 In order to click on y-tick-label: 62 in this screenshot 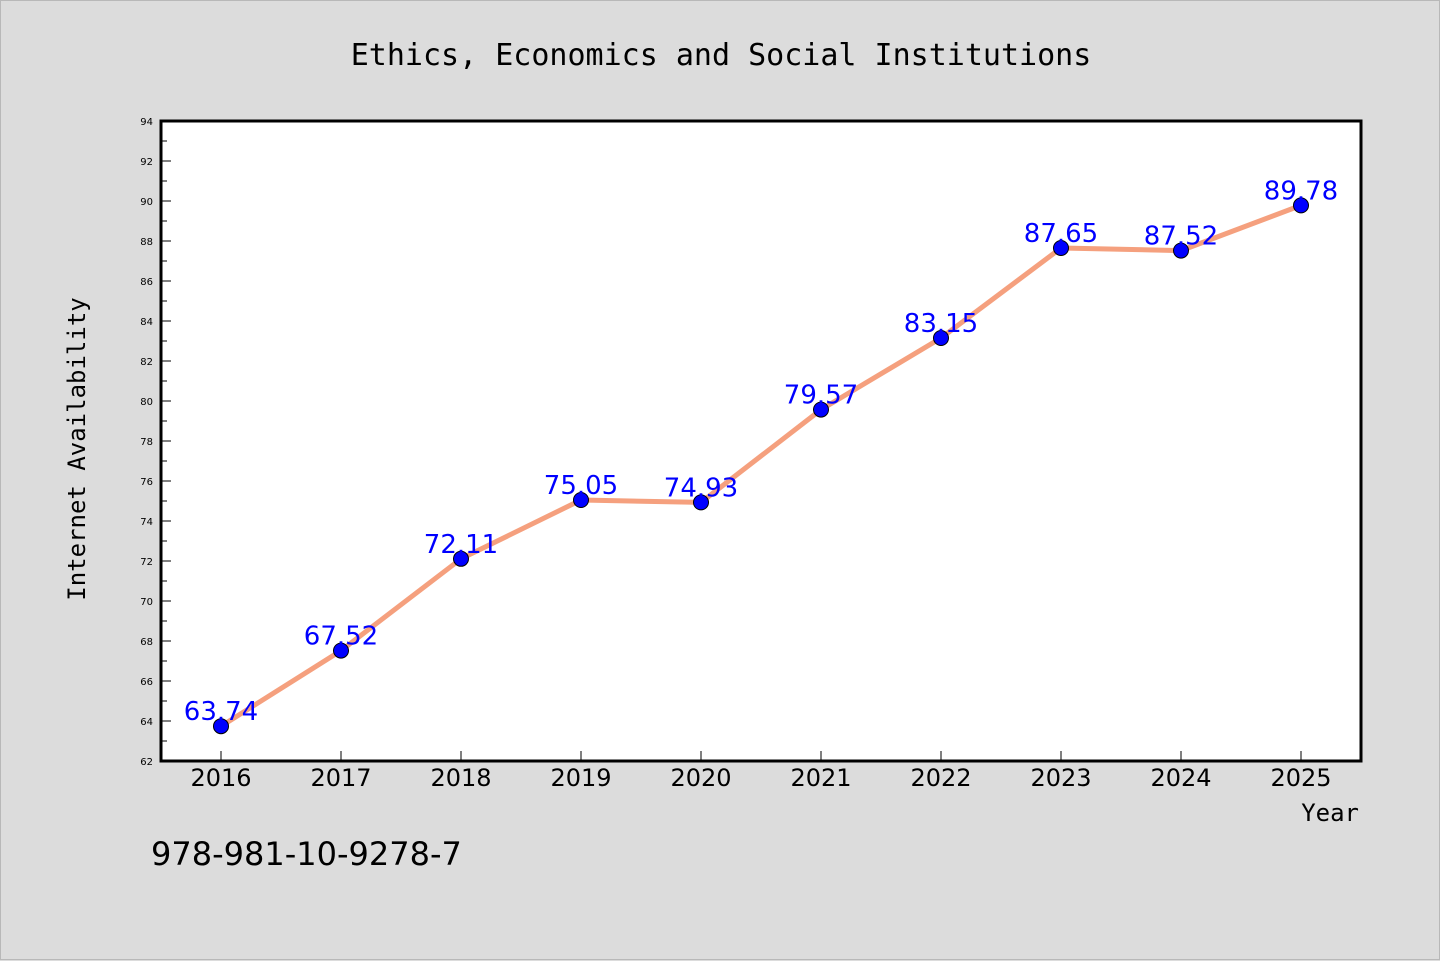, I will do `click(146, 762)`.